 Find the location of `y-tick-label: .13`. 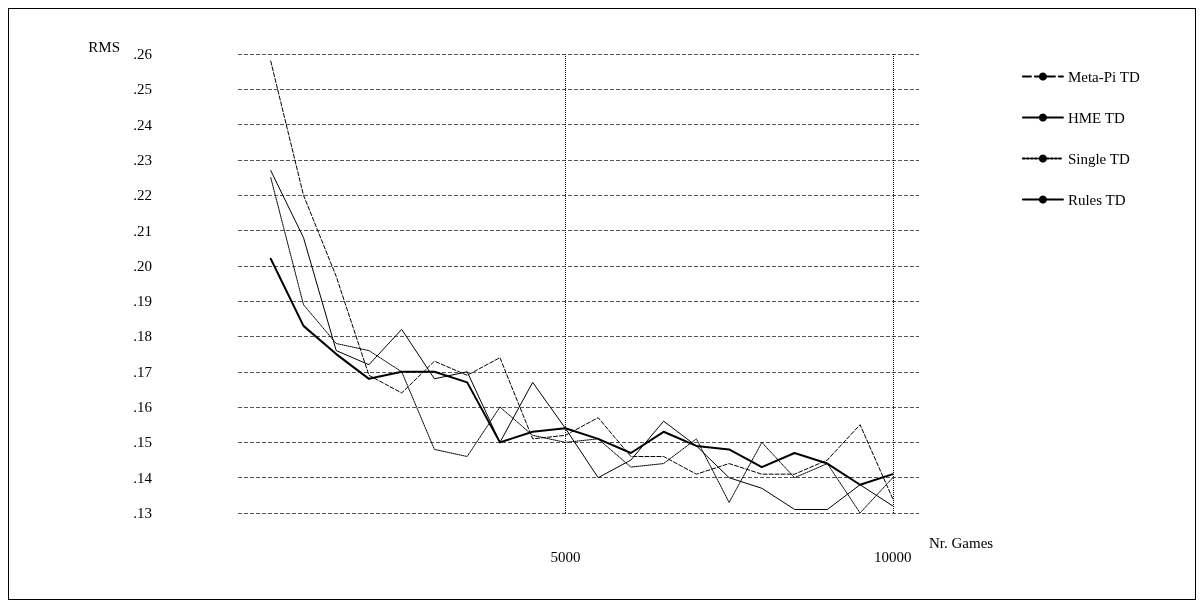

y-tick-label: .13 is located at coordinates (142, 513).